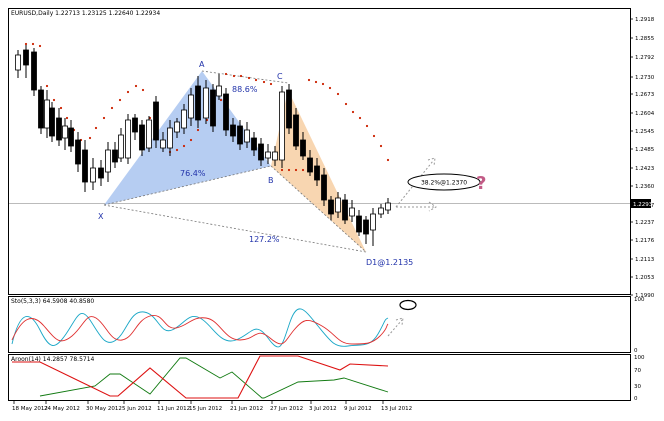 The image size is (664, 421). I want to click on current-price-label: 1.2293, so click(643, 205).